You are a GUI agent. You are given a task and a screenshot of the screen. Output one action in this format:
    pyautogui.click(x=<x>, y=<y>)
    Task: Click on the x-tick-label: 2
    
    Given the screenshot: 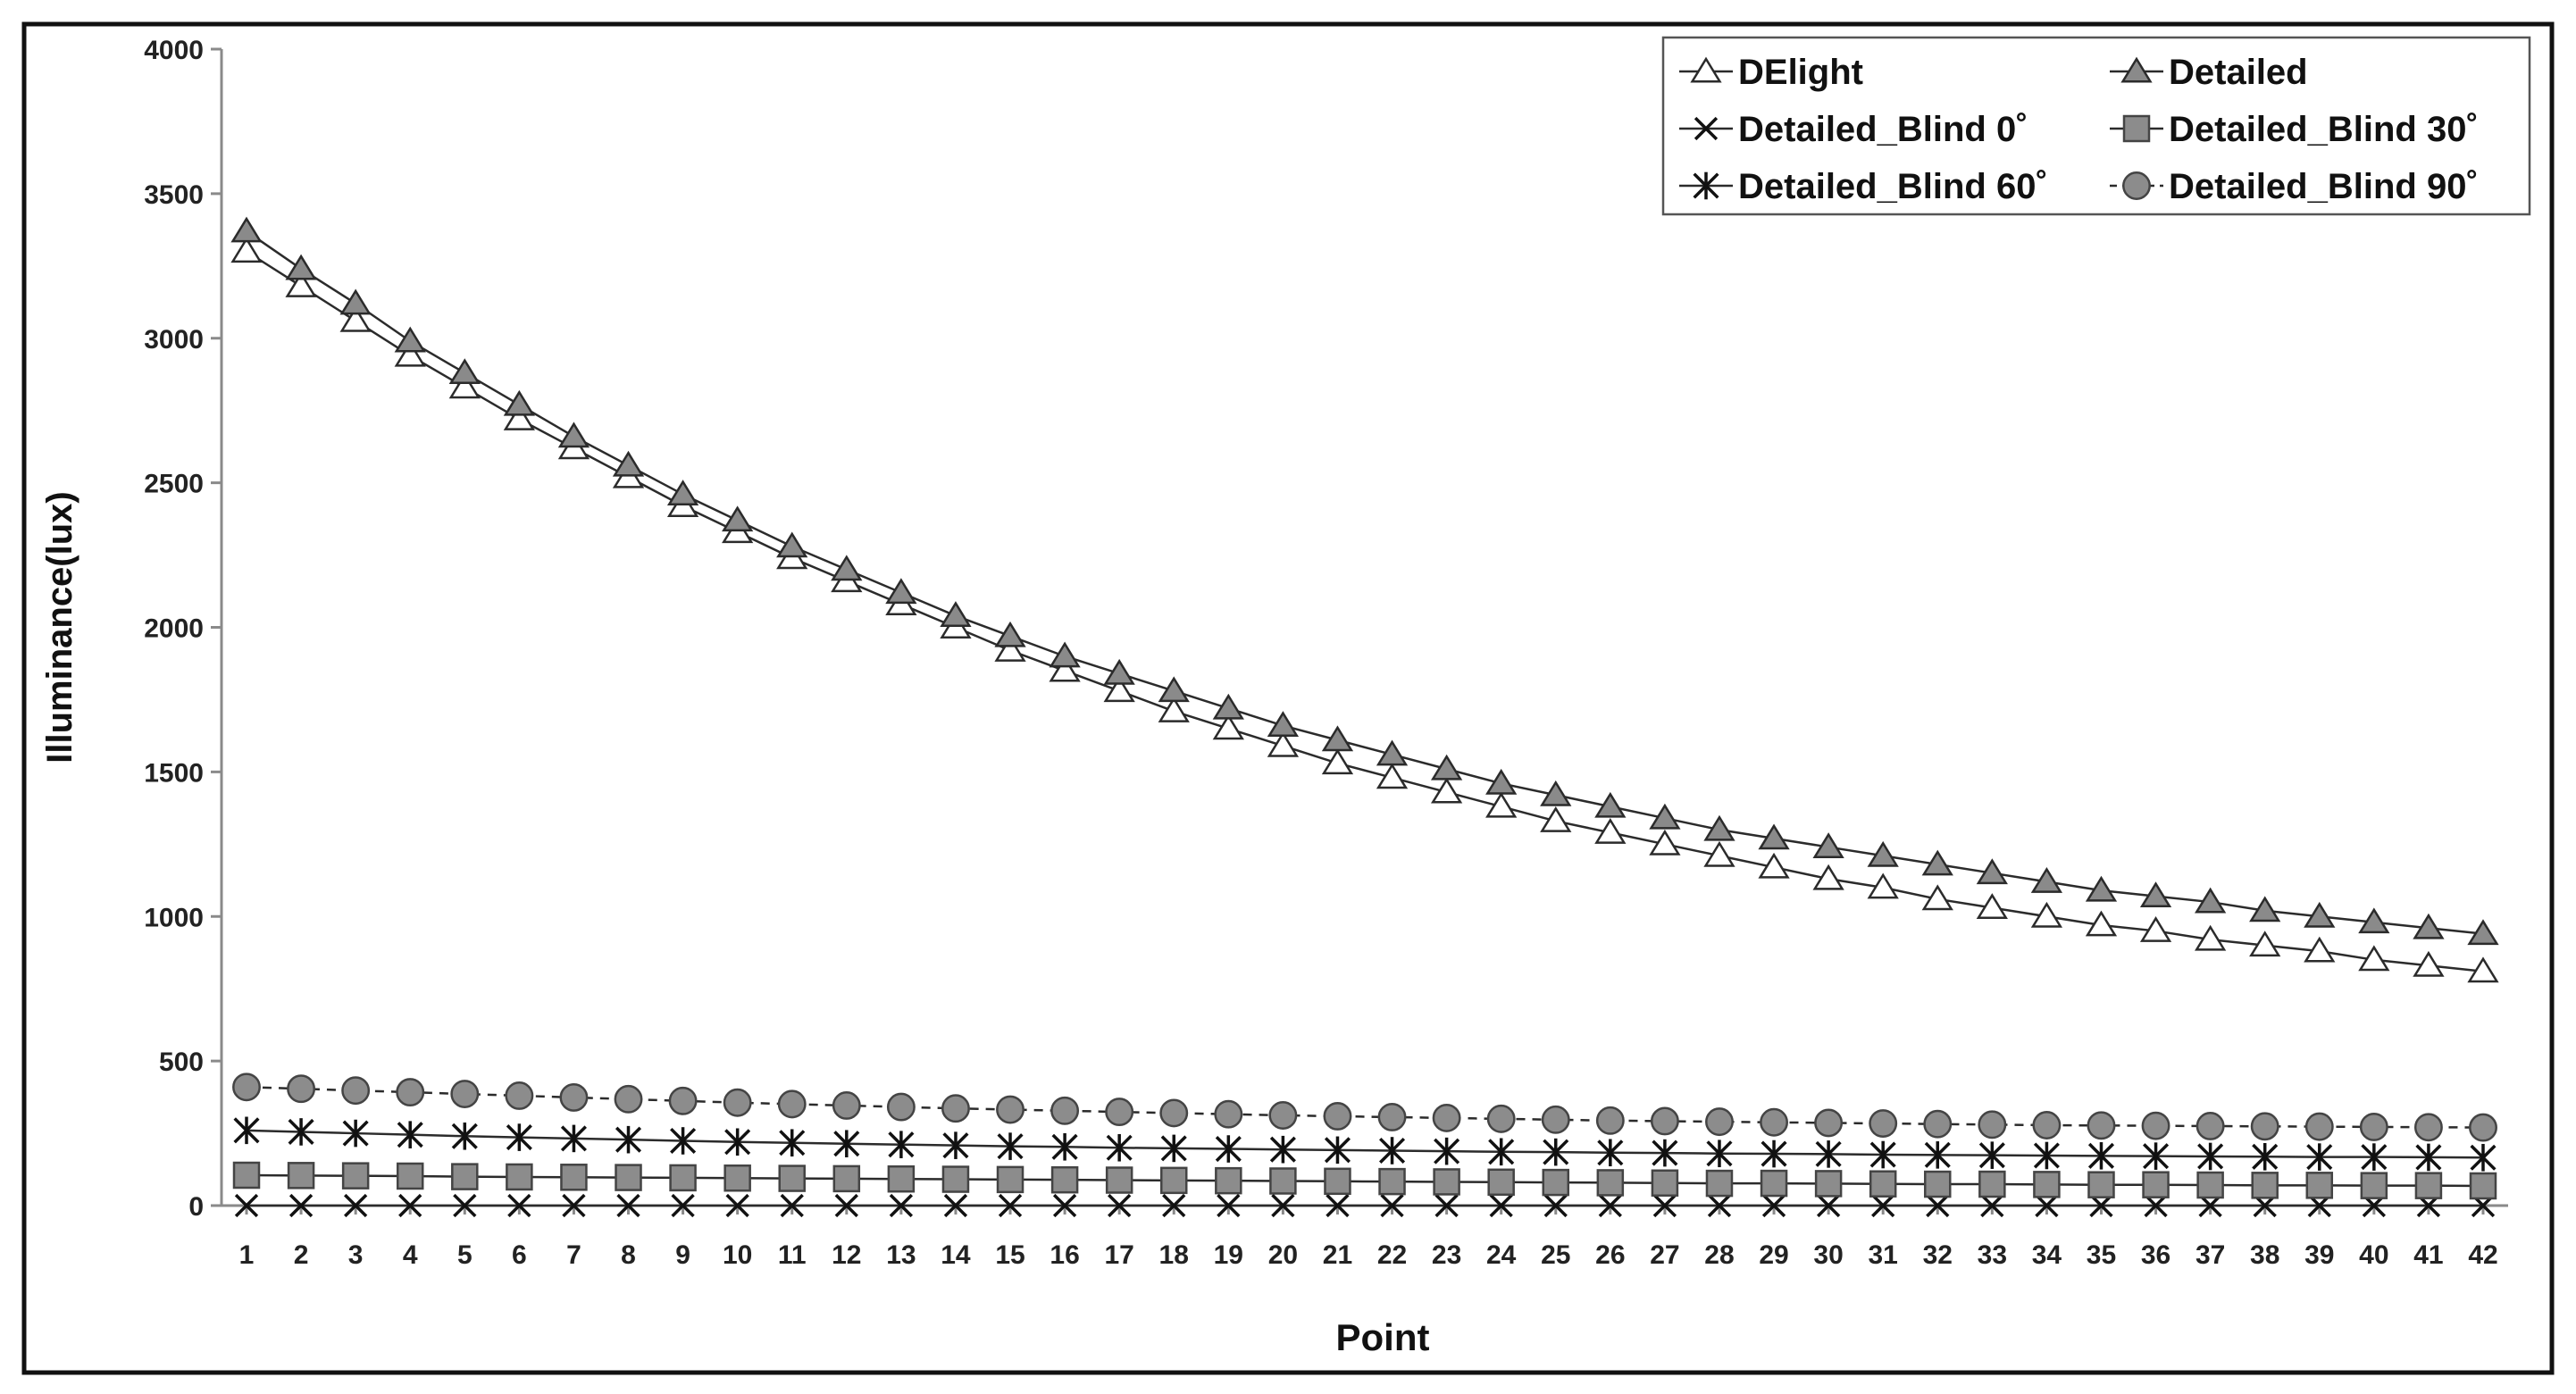 What is the action you would take?
    pyautogui.click(x=302, y=1255)
    